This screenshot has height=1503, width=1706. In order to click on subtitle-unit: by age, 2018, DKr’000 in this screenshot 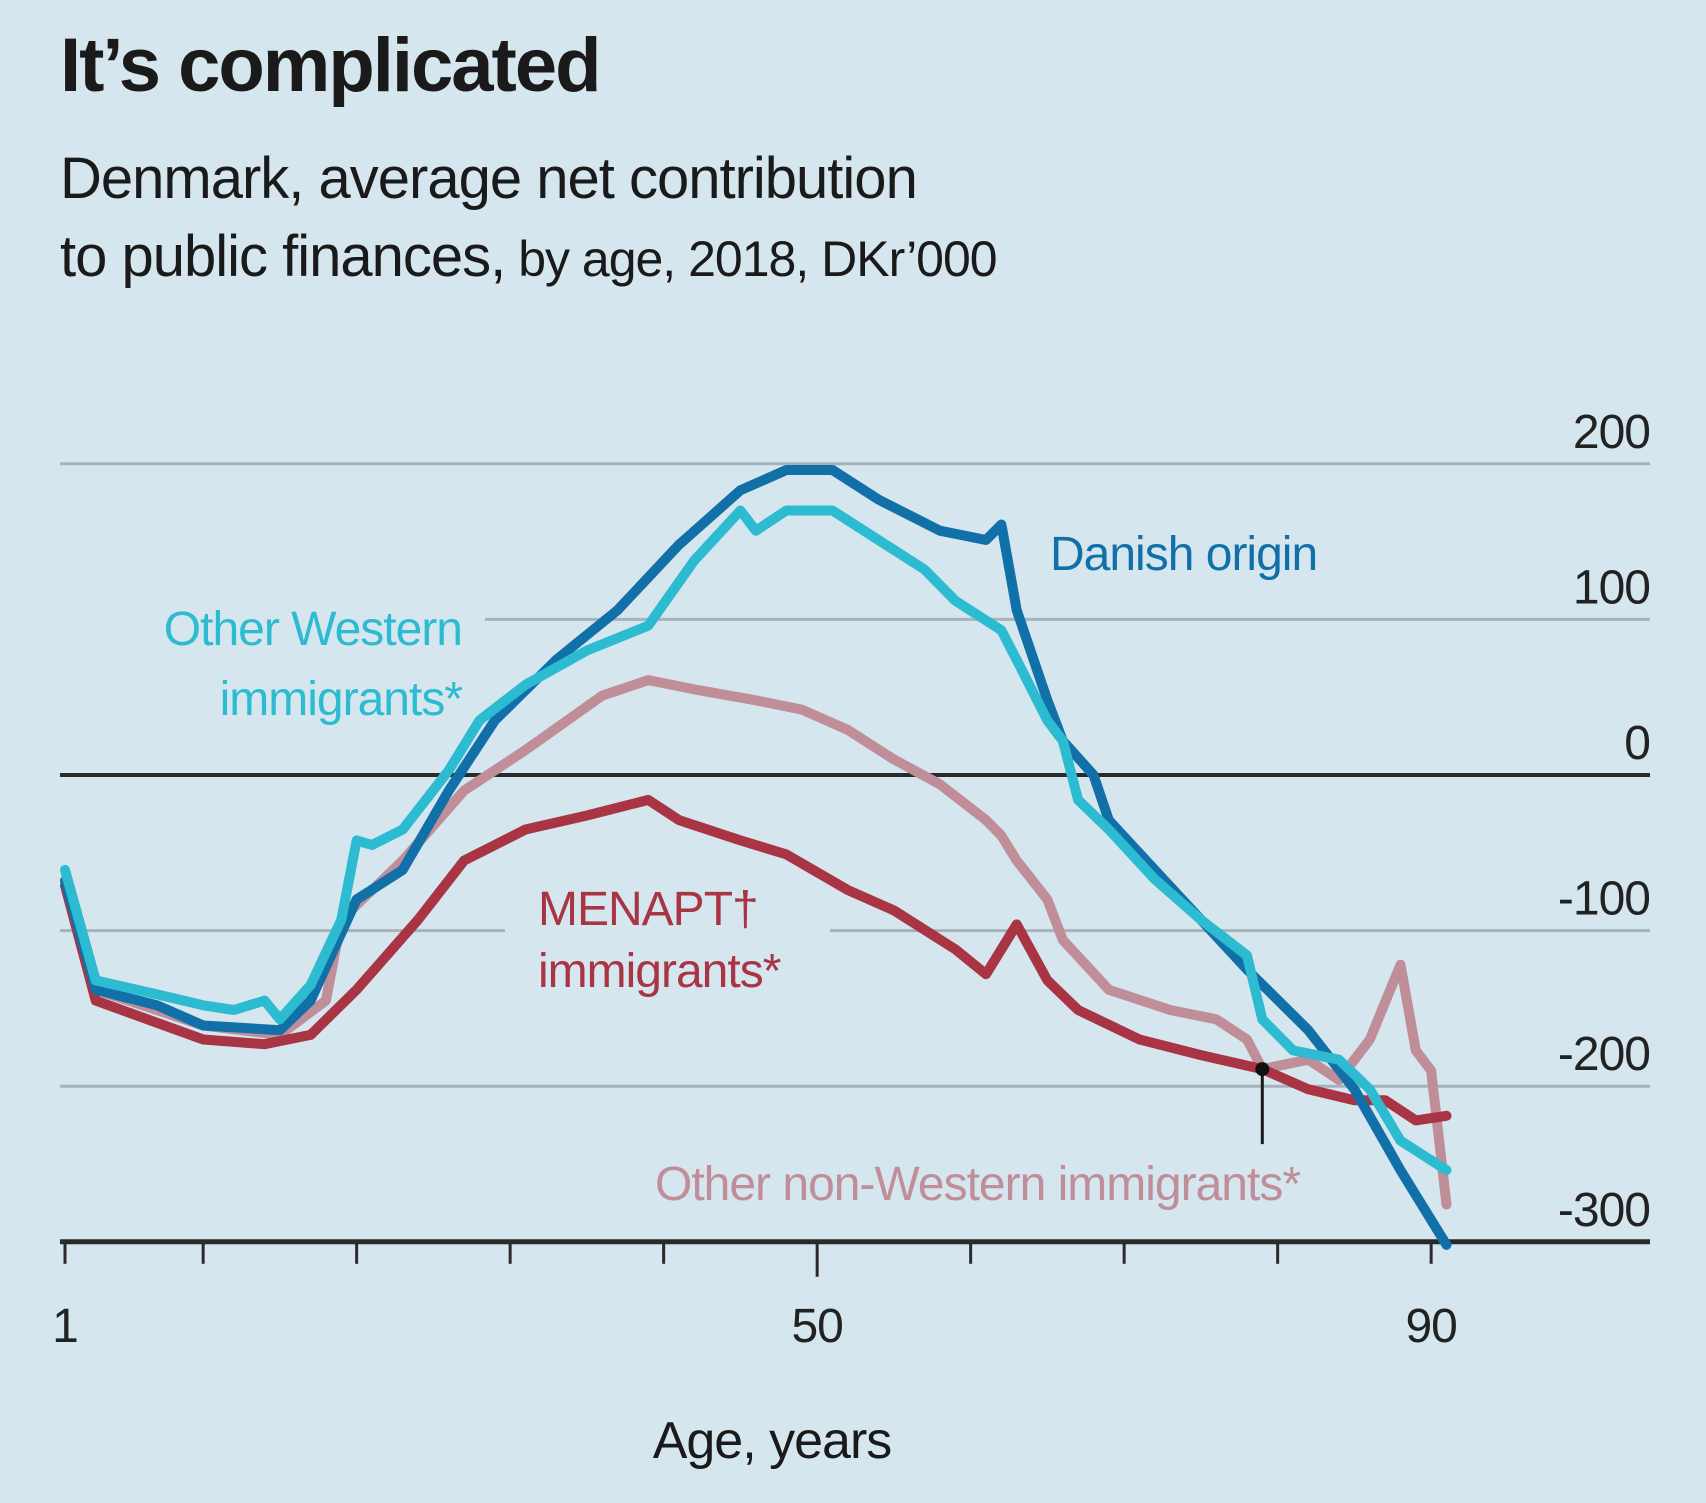, I will do `click(751, 259)`.